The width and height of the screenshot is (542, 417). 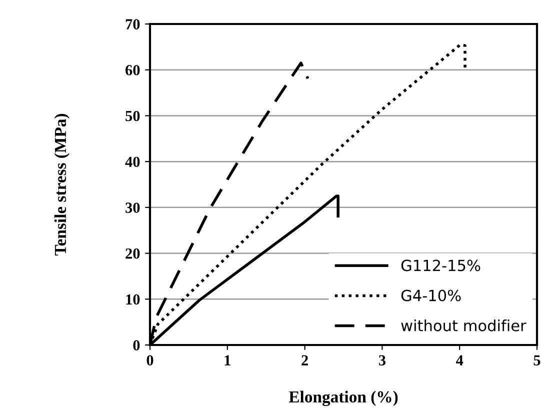 What do you see at coordinates (382, 360) in the screenshot?
I see `x-tick-label: 3` at bounding box center [382, 360].